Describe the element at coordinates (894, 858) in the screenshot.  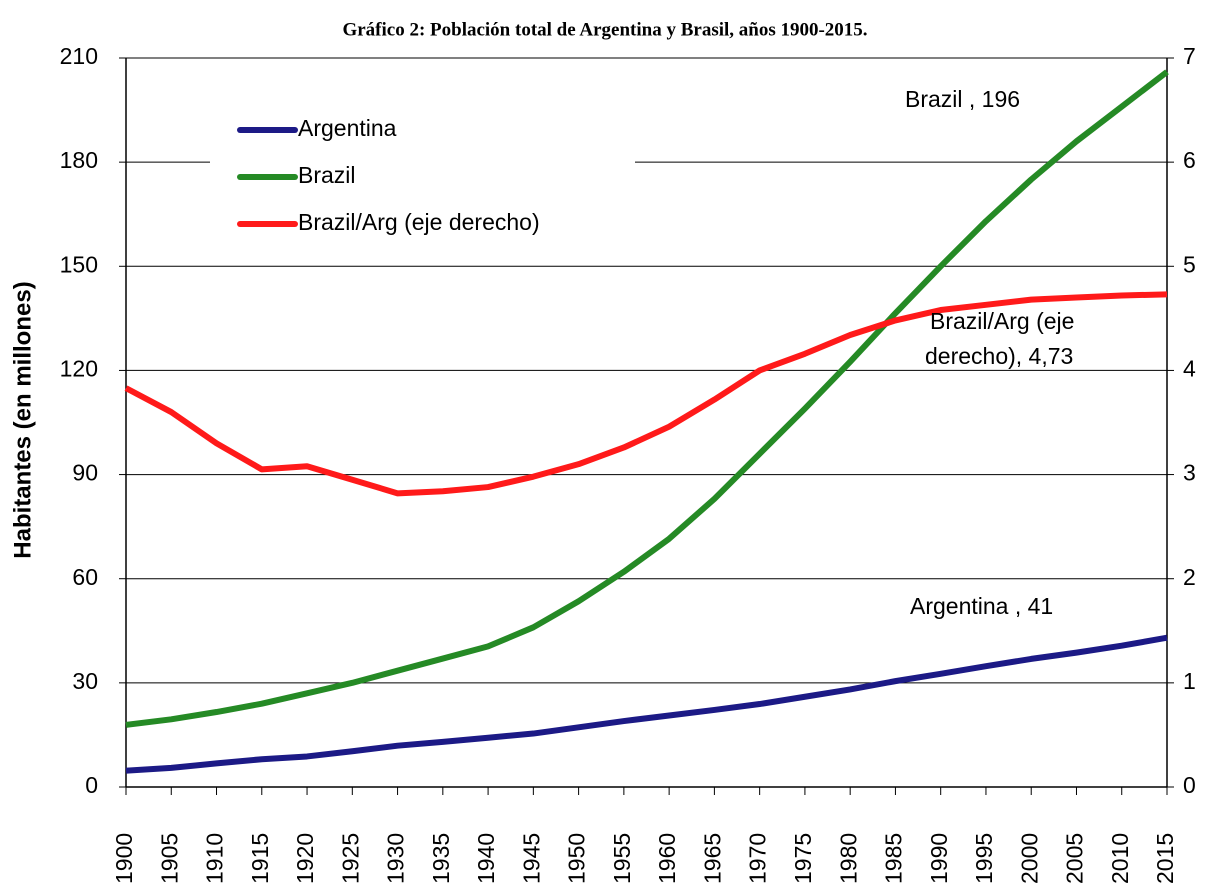
I see `x-tick-label: 1985` at that location.